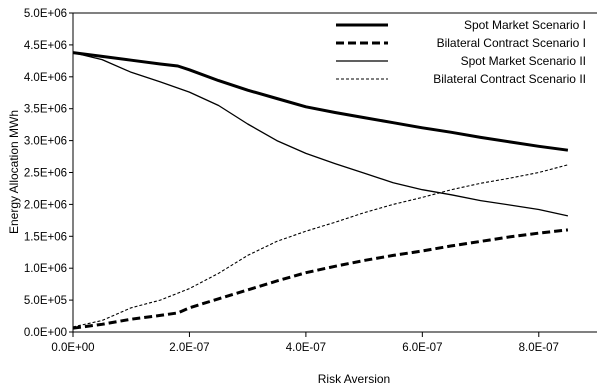  I want to click on x-tick-label: 2.0E-07, so click(189, 348).